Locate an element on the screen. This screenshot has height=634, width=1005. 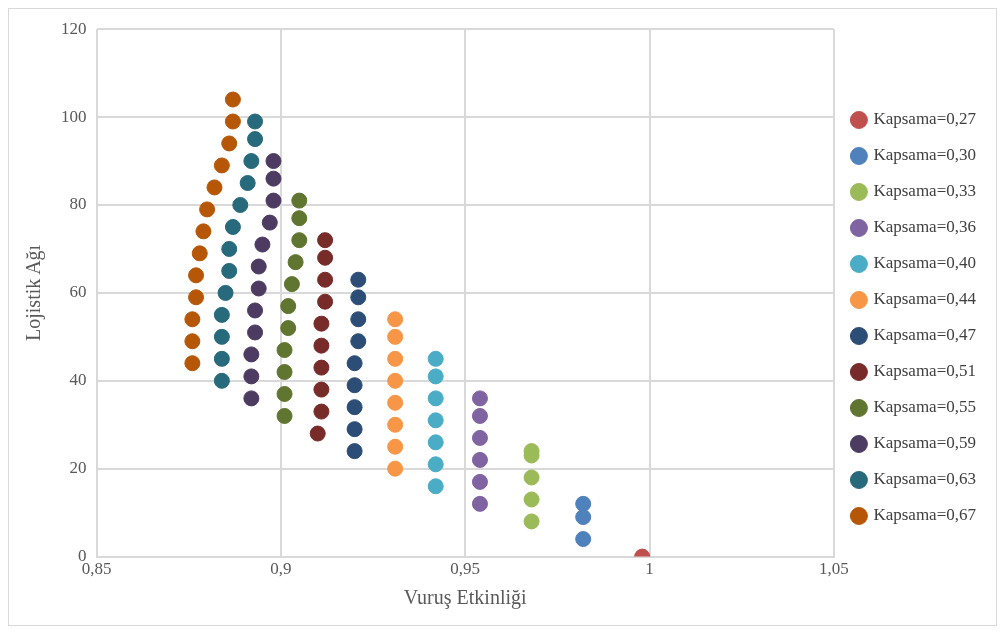
y-tick-label: 100 is located at coordinates (74, 116).